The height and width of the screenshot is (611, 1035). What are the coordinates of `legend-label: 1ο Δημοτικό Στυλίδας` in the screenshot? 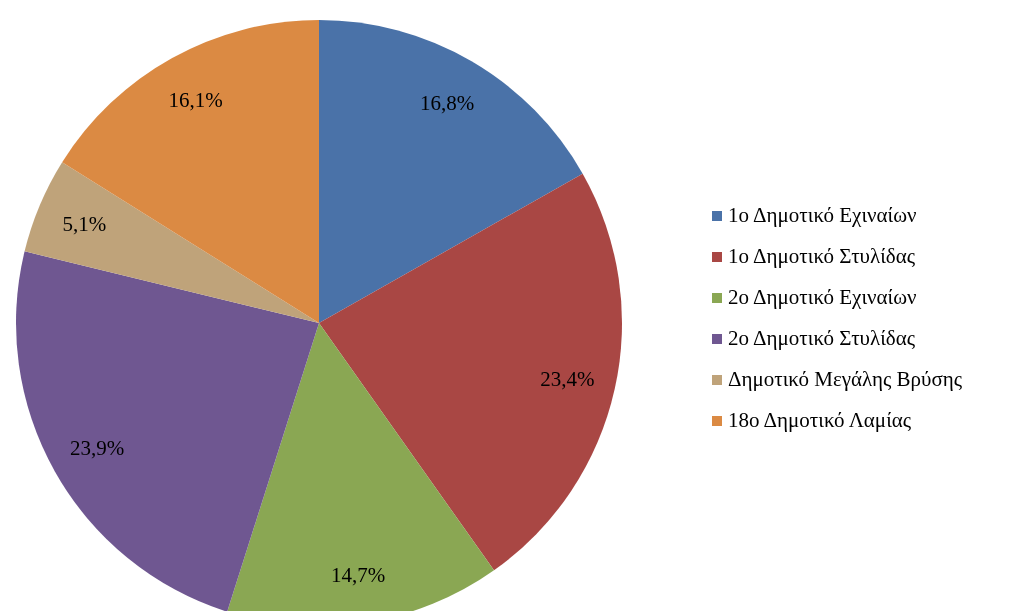 It's located at (822, 256).